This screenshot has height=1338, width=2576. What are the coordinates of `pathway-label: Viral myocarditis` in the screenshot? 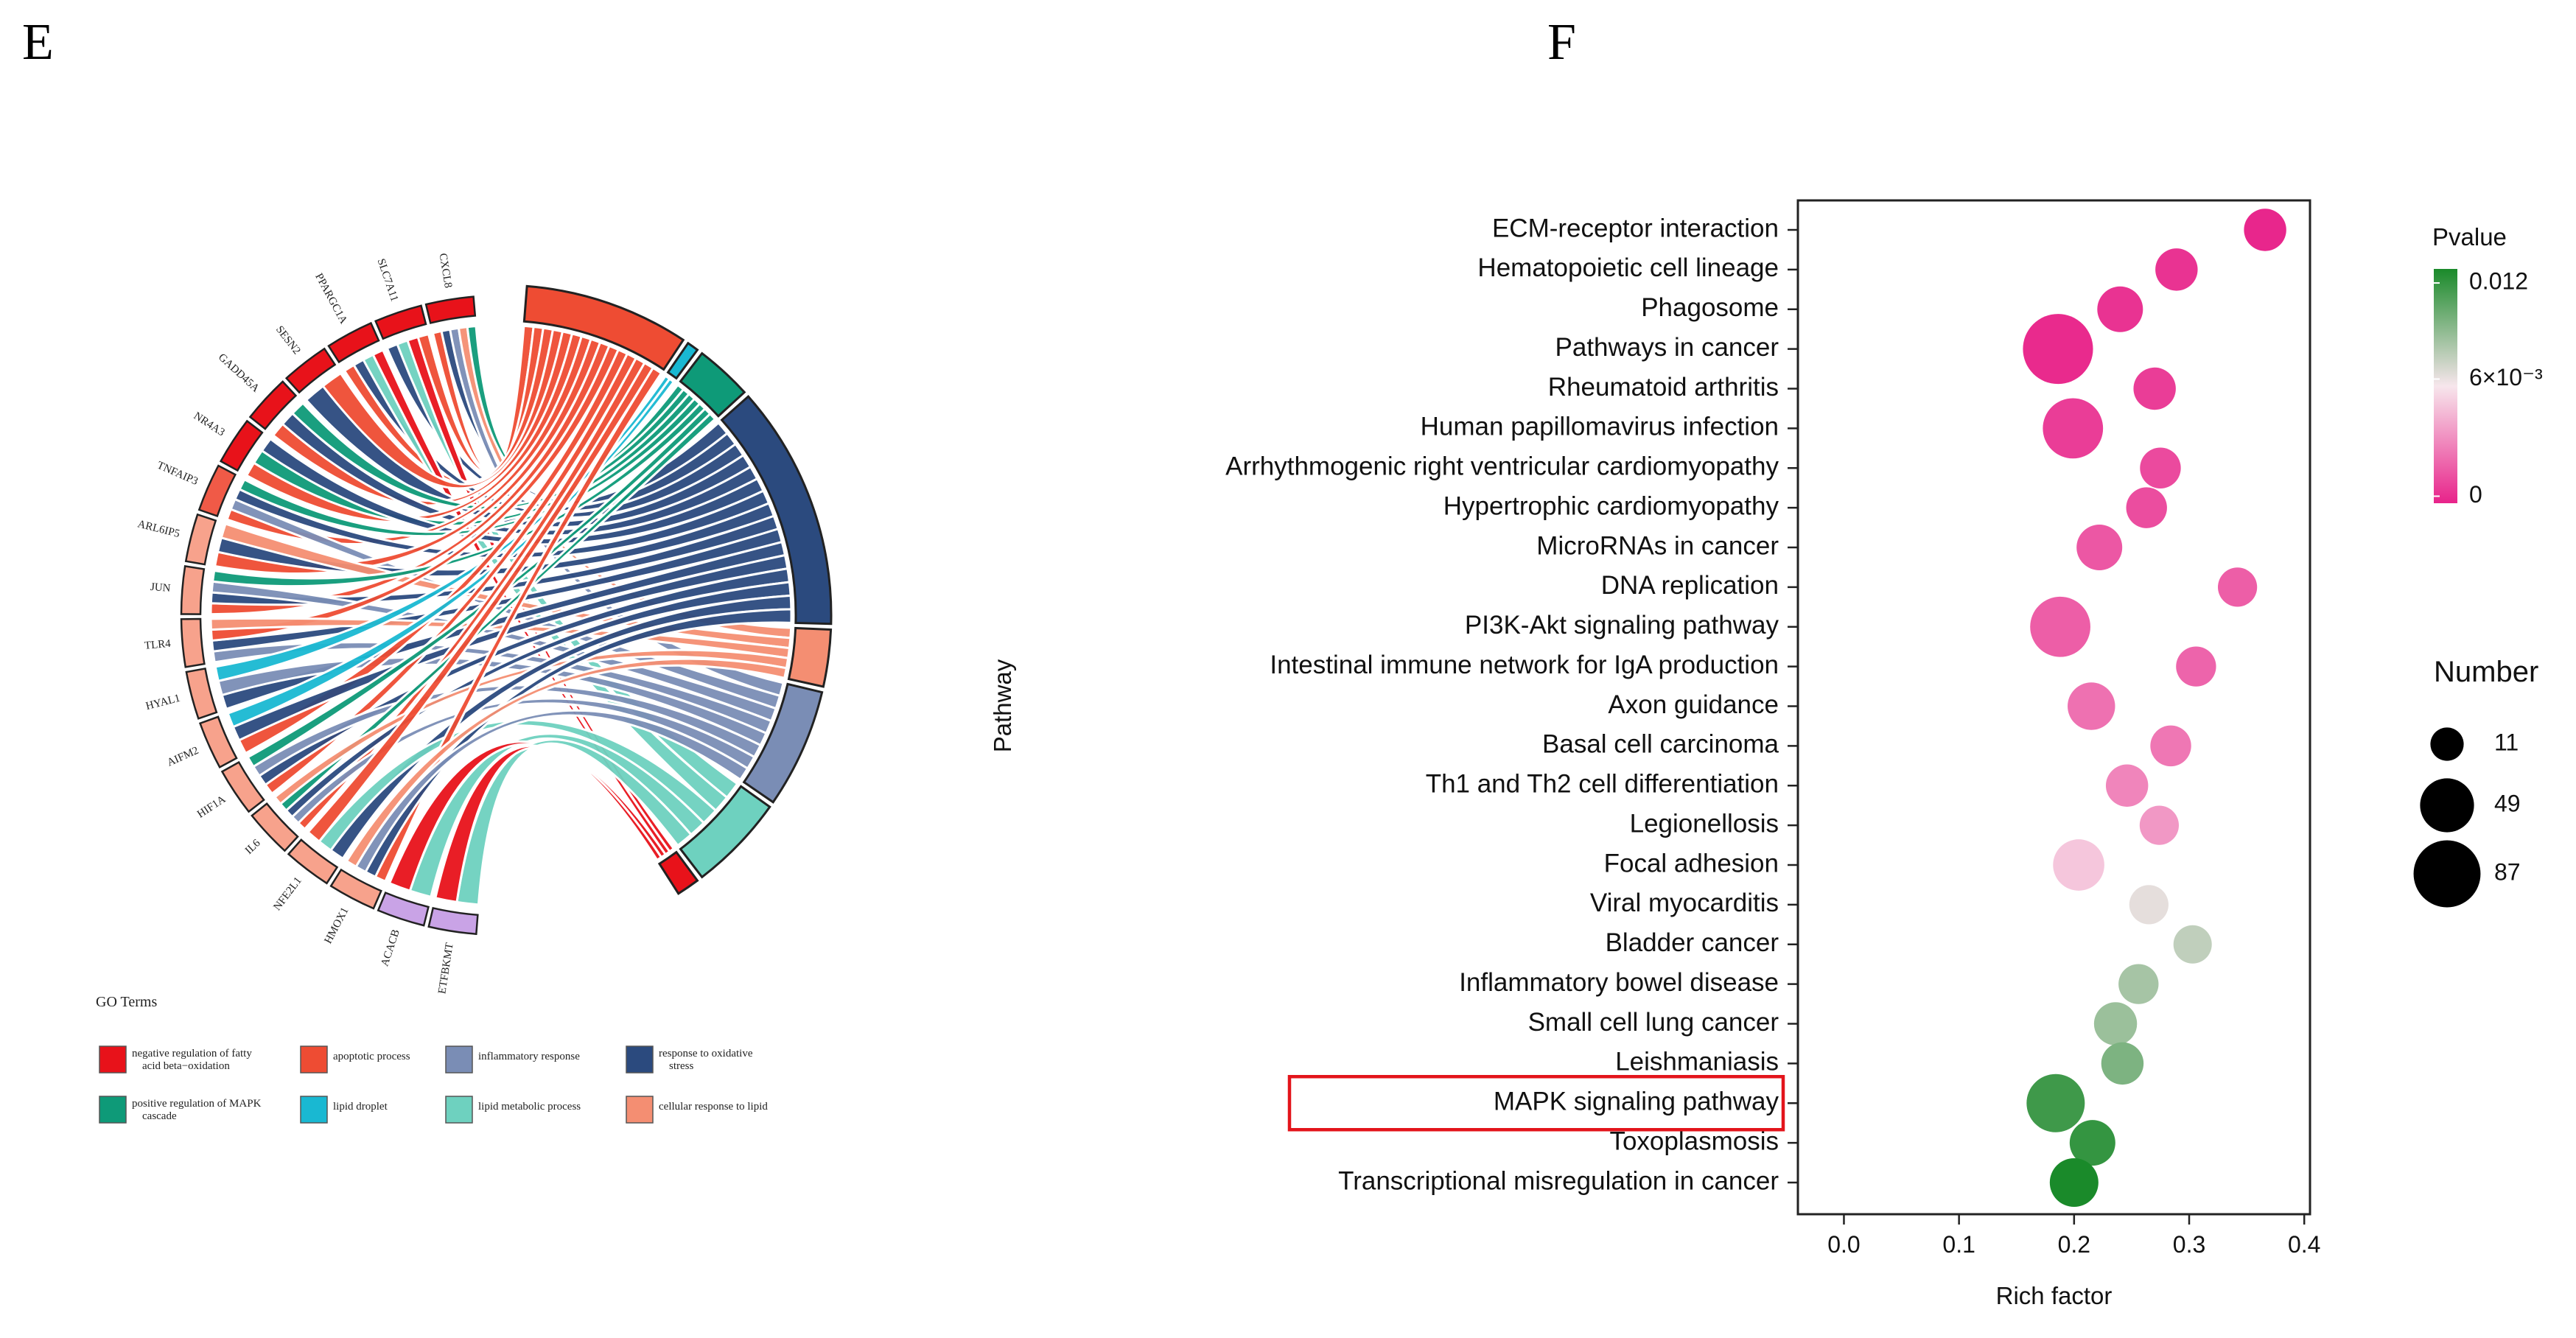 It's located at (1684, 903).